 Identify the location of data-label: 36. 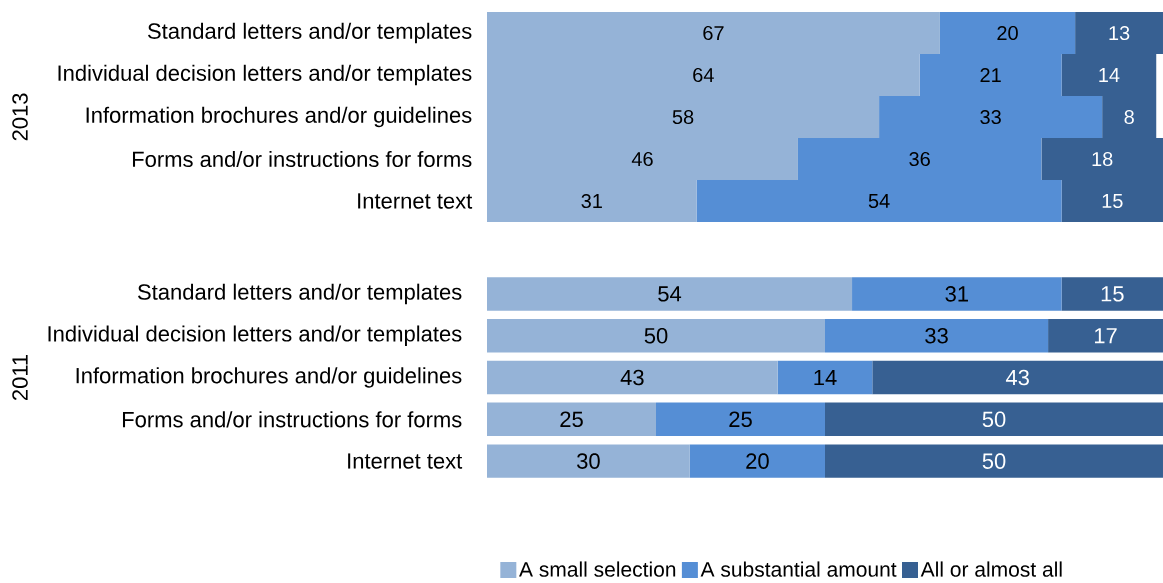
(919, 159).